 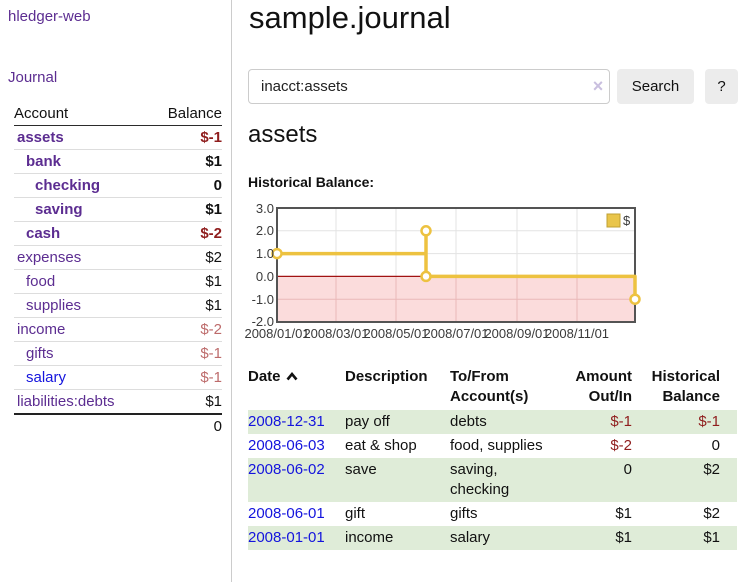 I want to click on accounts-cell: salary, so click(x=470, y=537).